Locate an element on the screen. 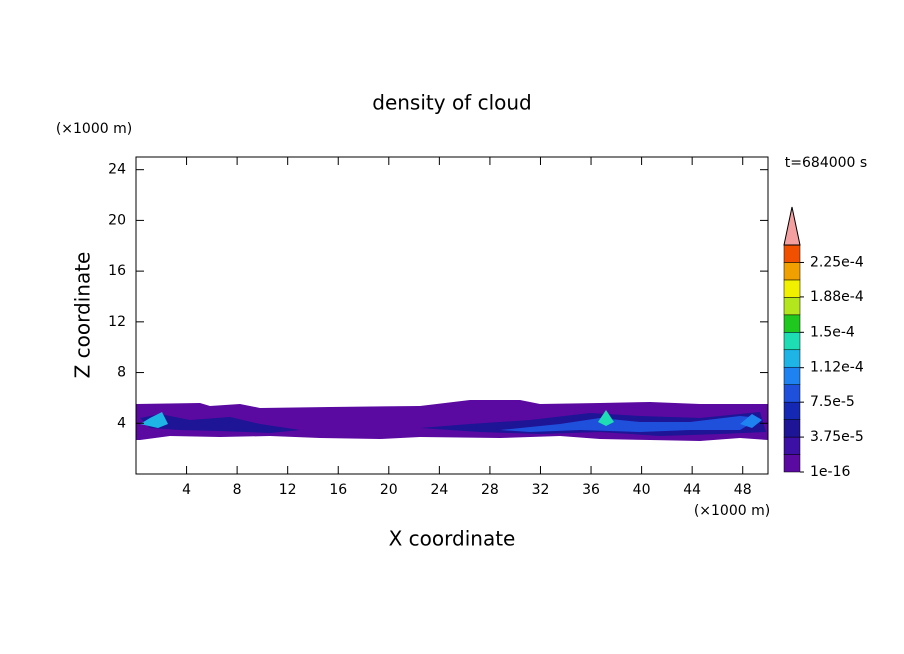 The width and height of the screenshot is (904, 654). colorbar-tick-label: 2.25e-4 is located at coordinates (837, 262).